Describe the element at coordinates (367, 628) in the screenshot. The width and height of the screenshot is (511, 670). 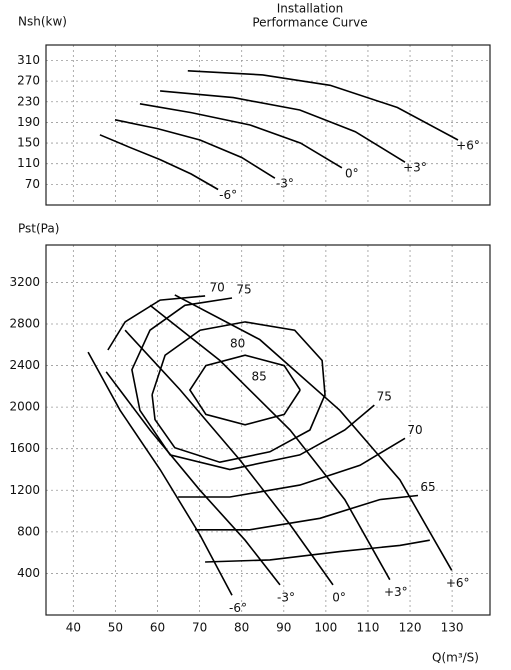
I see `x-tick-label: 110` at that location.